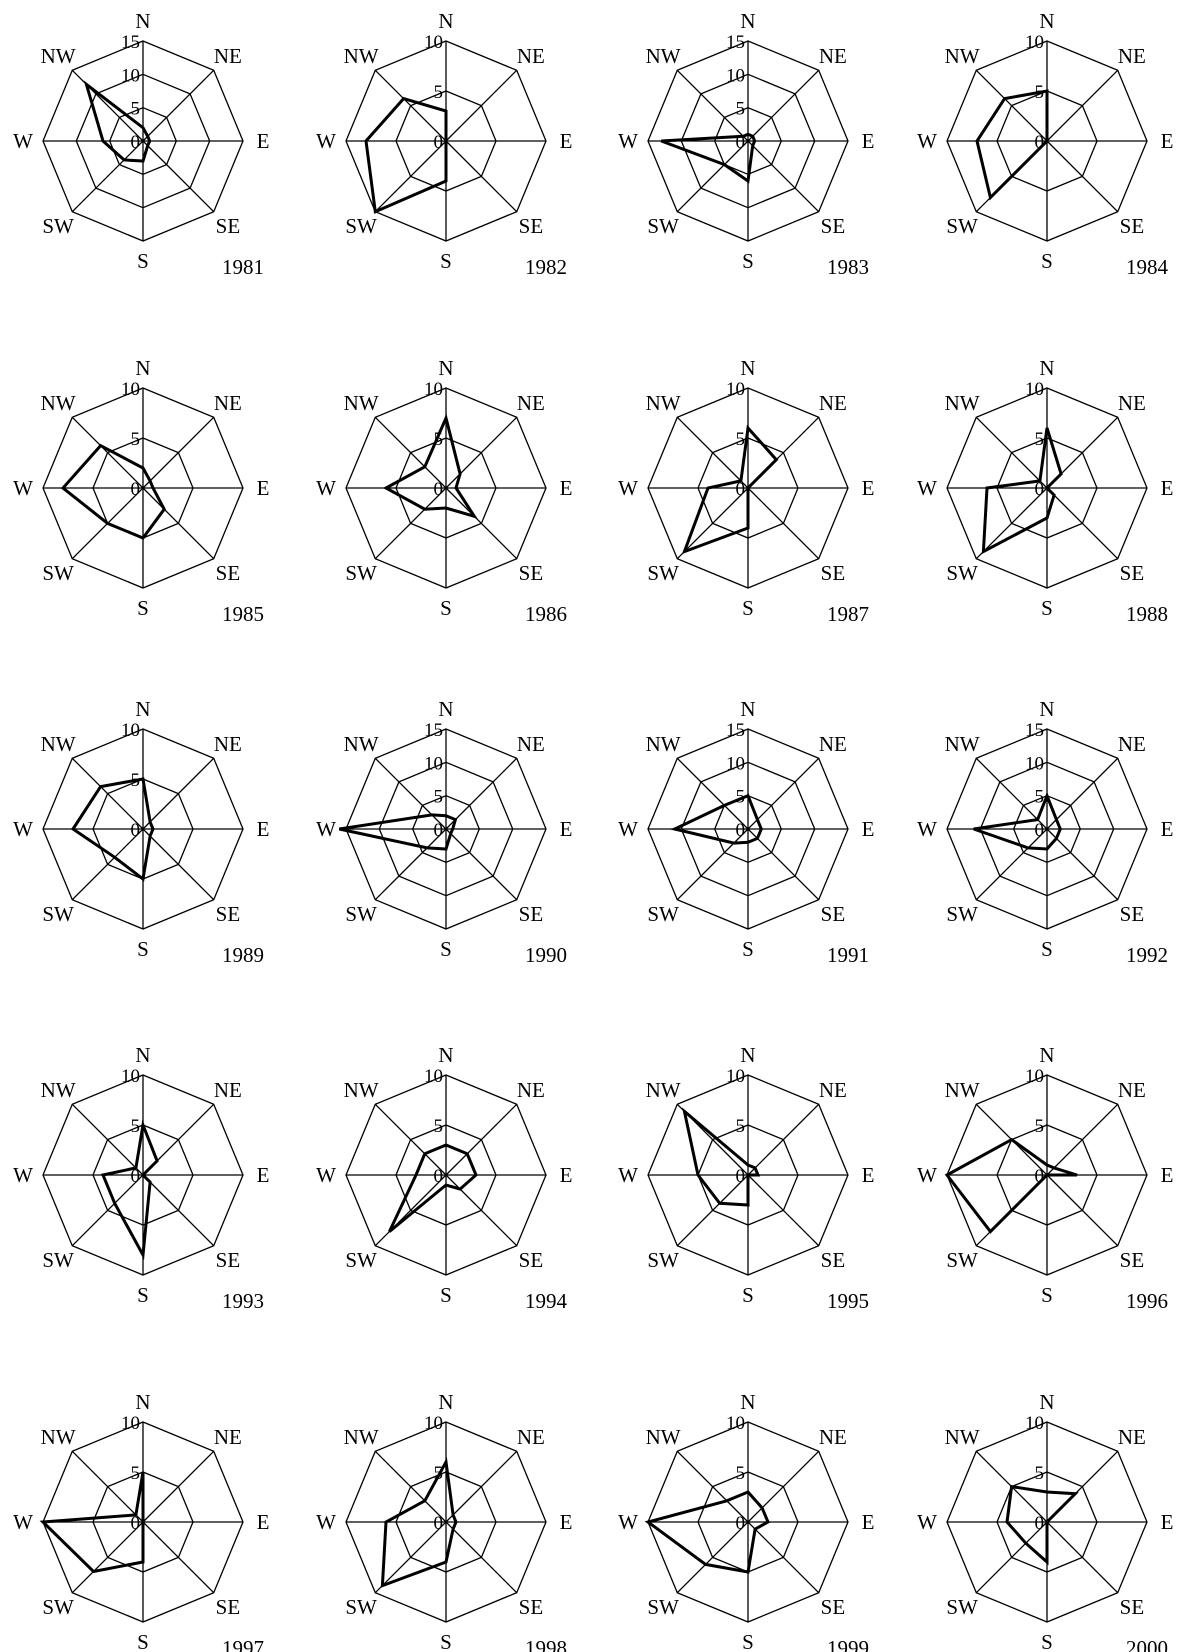  What do you see at coordinates (1147, 267) in the screenshot?
I see `year-label: 1984` at bounding box center [1147, 267].